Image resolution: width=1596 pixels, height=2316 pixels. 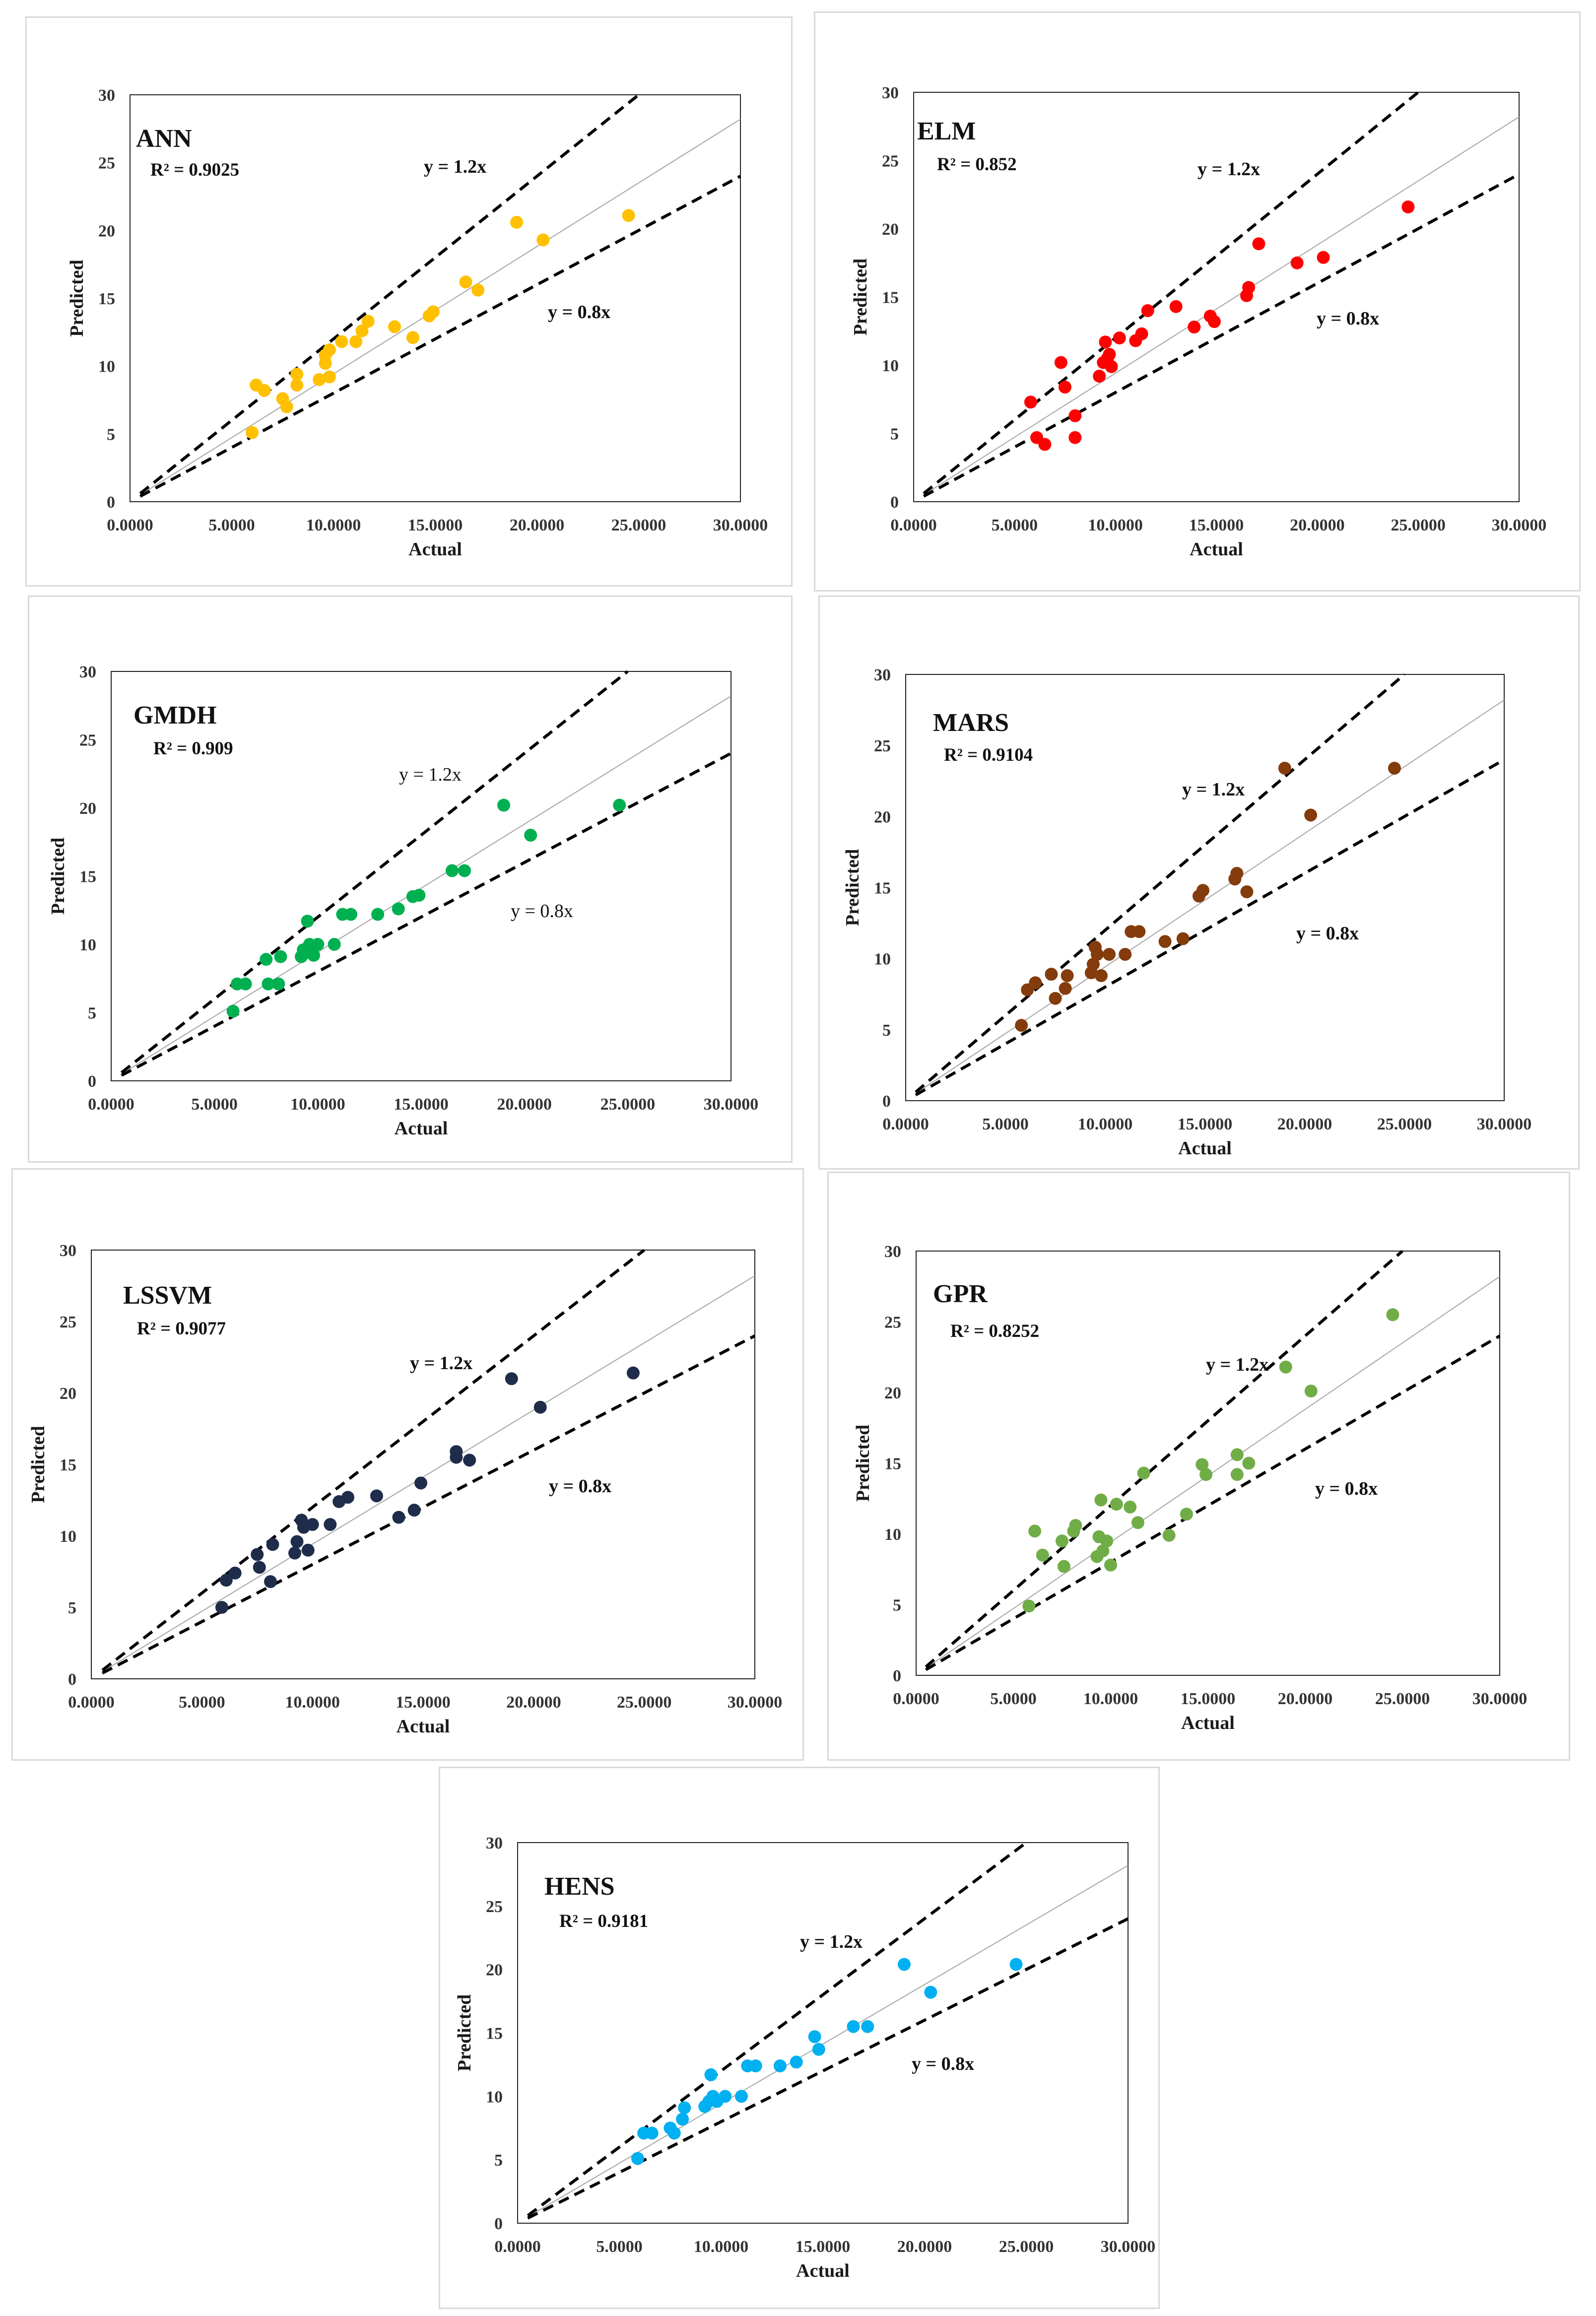 I want to click on model-title: GPR, so click(x=960, y=1294).